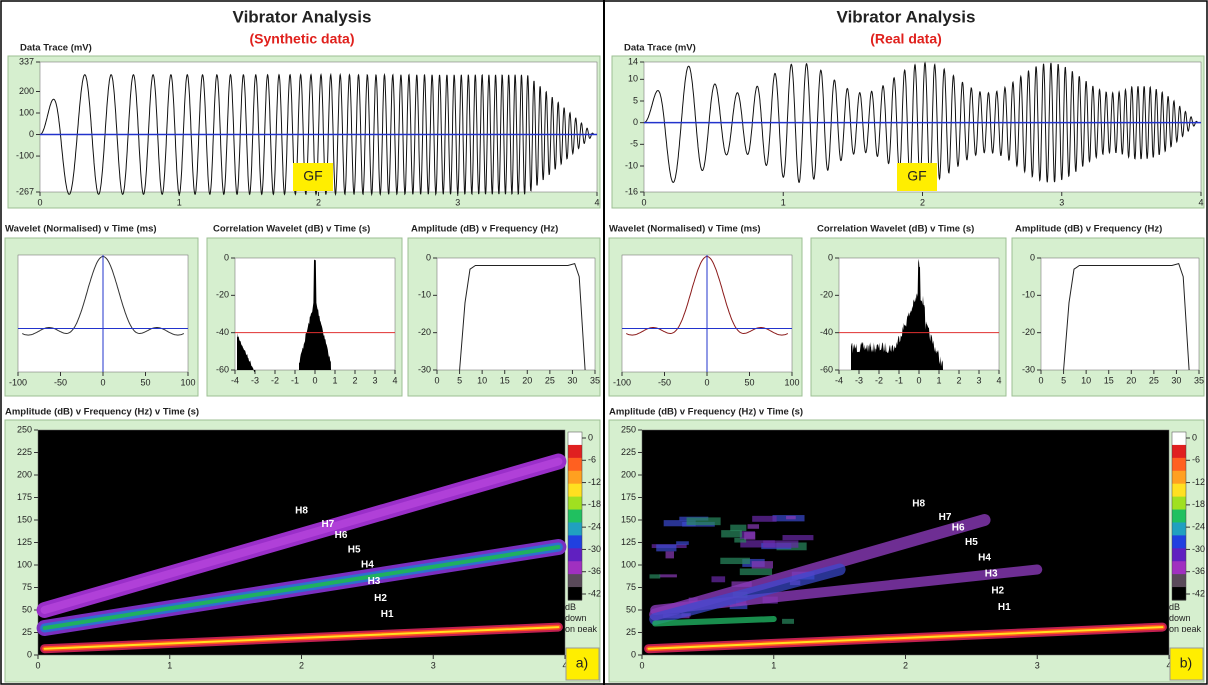  What do you see at coordinates (594, 482) in the screenshot?
I see `colorbar-tick-label: -12` at bounding box center [594, 482].